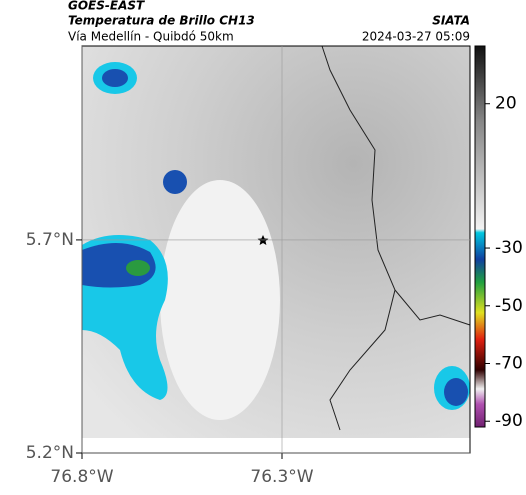 The height and width of the screenshot is (495, 526). I want to click on x-tick-label: 76.8°W, so click(81, 477).